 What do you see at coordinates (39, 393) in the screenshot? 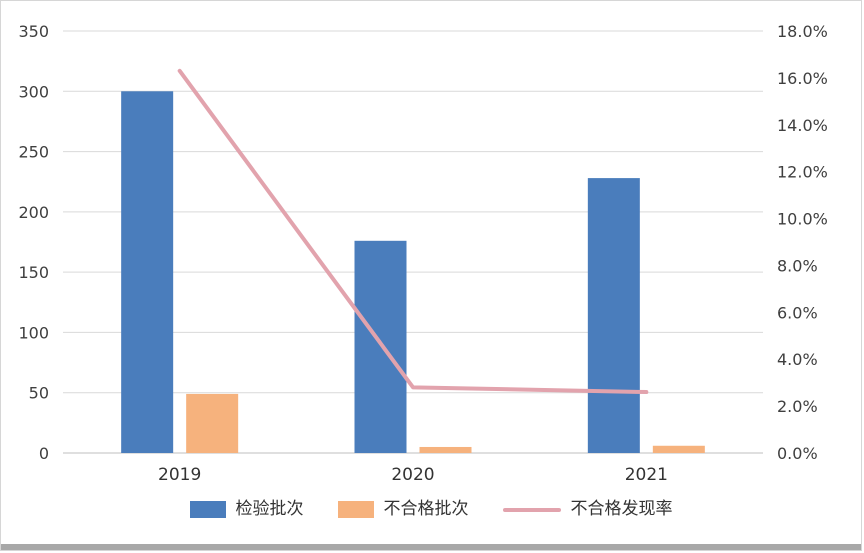
I see `left-axis-tick-label: 50` at bounding box center [39, 393].